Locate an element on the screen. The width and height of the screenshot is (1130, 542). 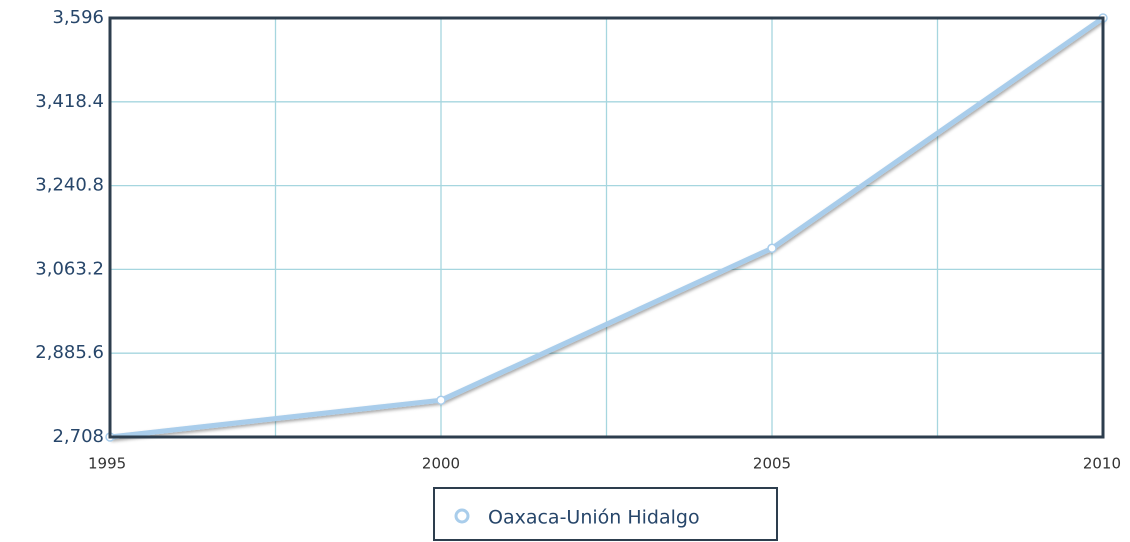
x-tick-label: 1995 is located at coordinates (107, 464).